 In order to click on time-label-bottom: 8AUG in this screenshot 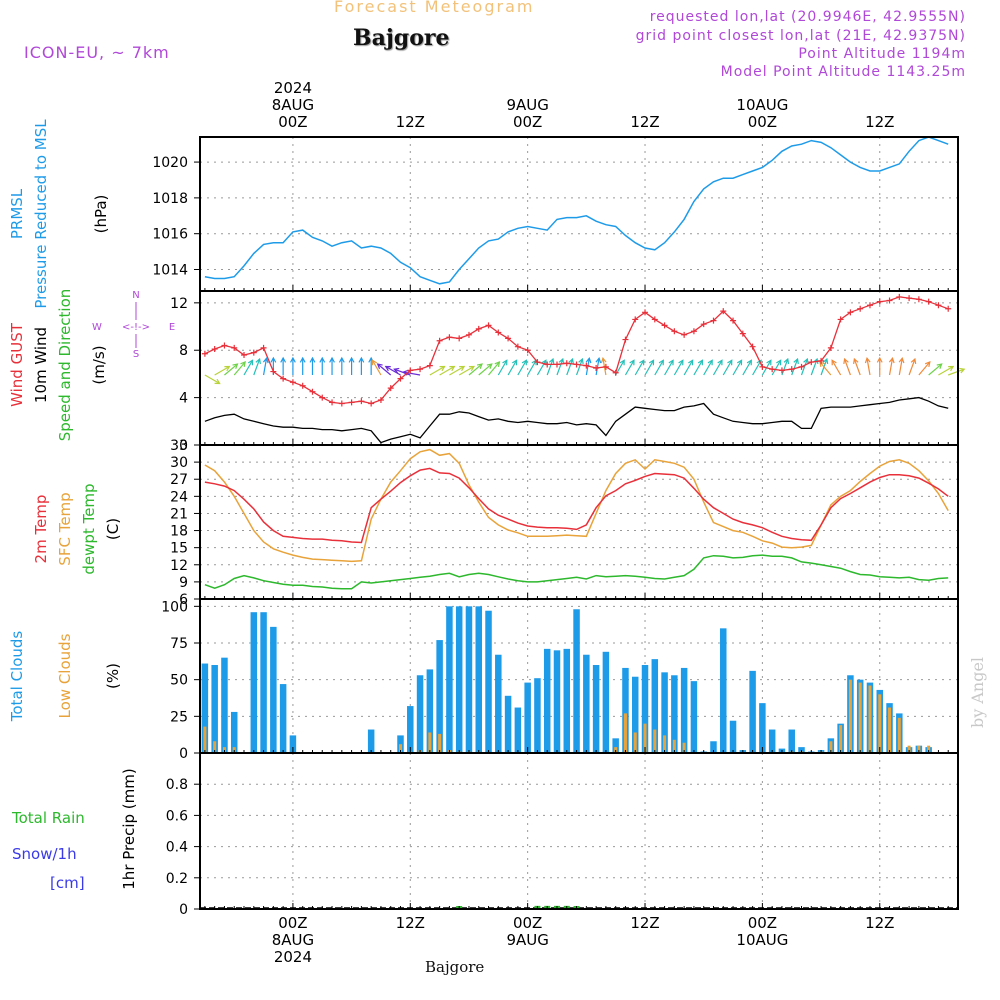, I will do `click(293, 940)`.